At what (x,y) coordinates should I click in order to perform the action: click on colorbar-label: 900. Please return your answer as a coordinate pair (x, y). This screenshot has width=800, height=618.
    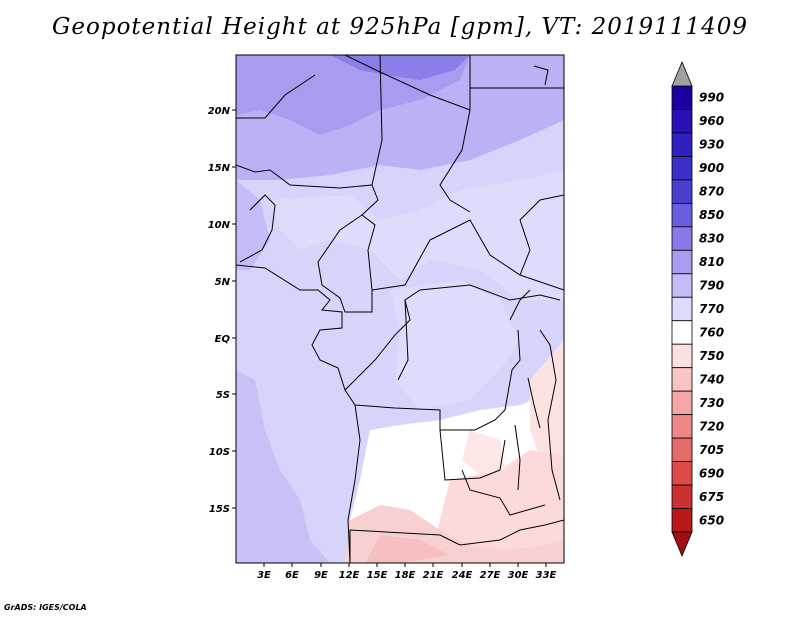
    Looking at the image, I should click on (711, 168).